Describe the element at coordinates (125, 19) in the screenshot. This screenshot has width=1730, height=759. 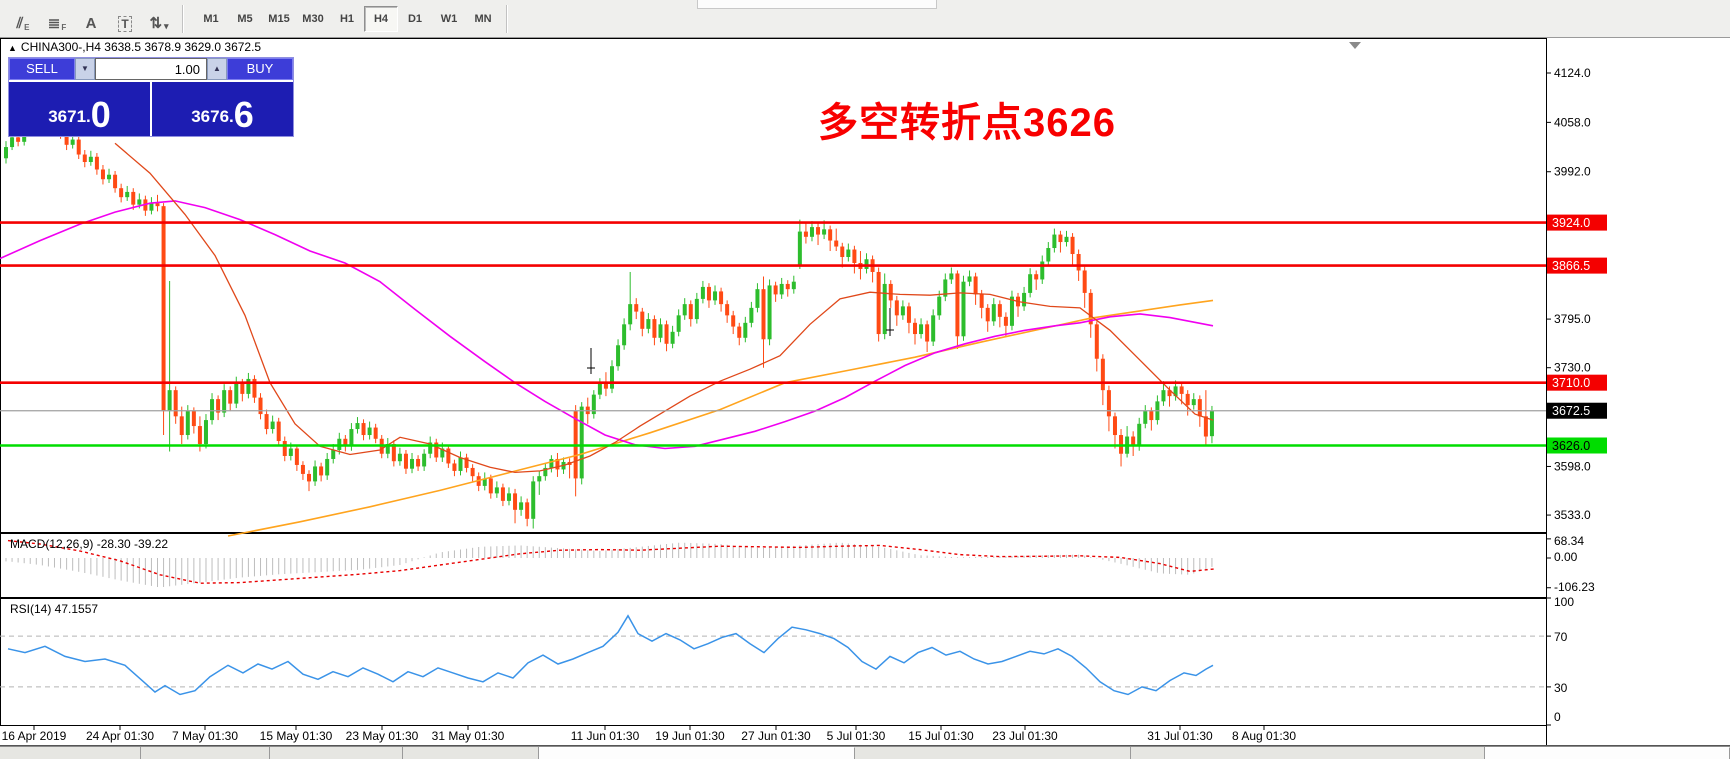
I see `label-tool-icon: T` at that location.